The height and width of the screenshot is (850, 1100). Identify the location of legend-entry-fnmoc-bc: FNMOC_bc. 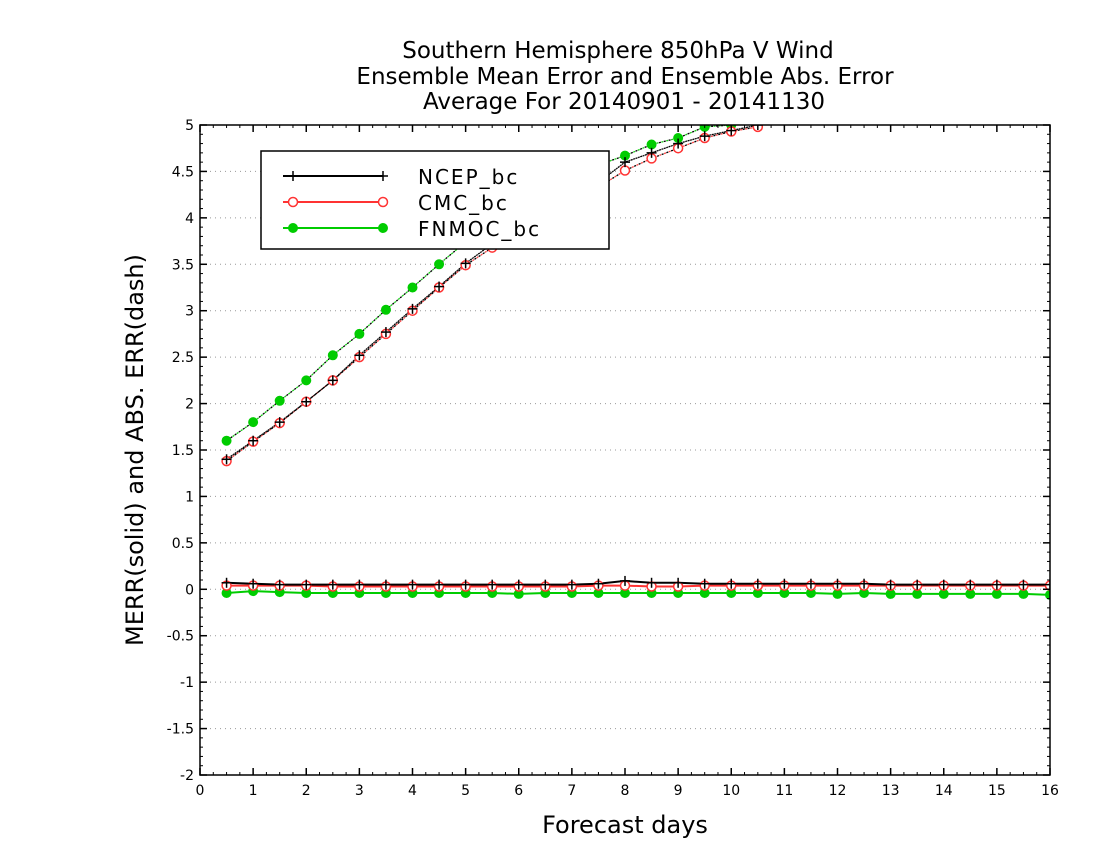
(412, 229).